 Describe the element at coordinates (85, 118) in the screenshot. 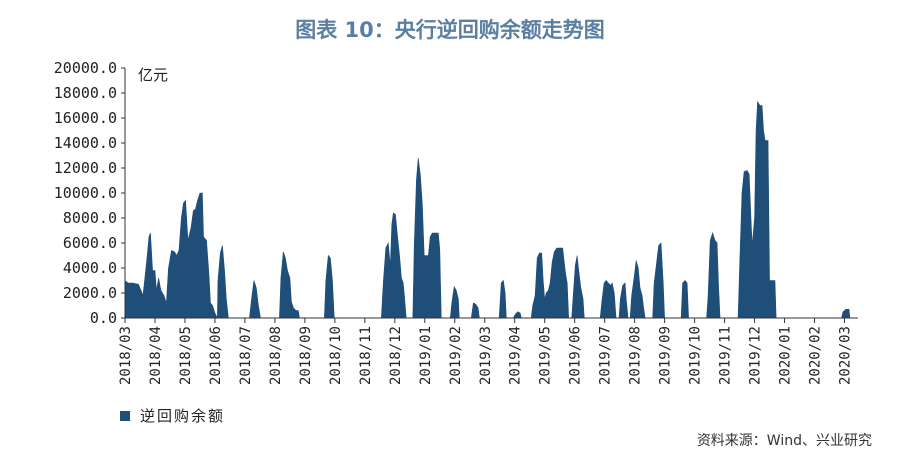

I see `y-tick-label: 16000.0` at that location.